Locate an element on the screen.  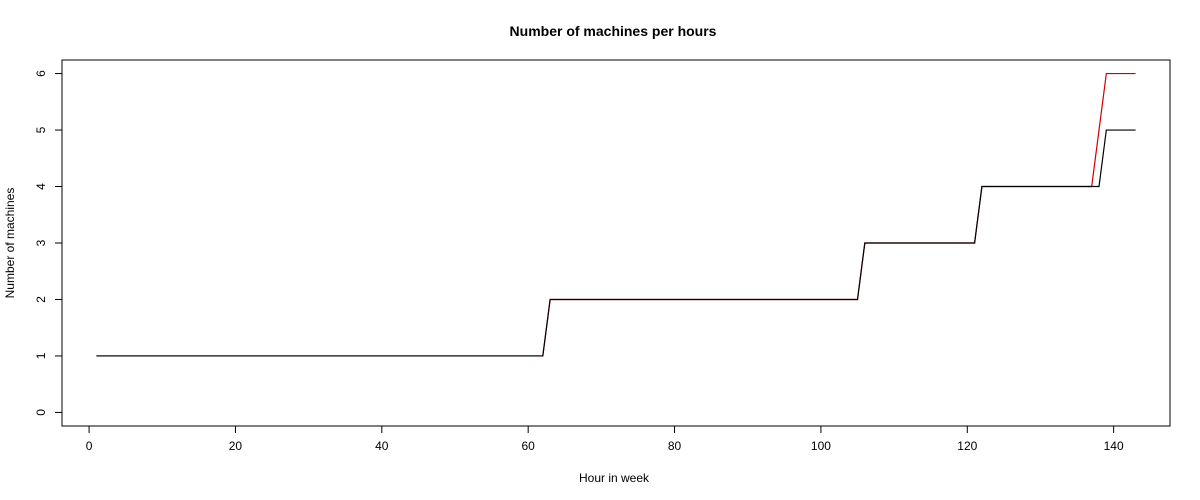
y-ticks: 0 1 2 3 4 5 6 is located at coordinates (48, 243).